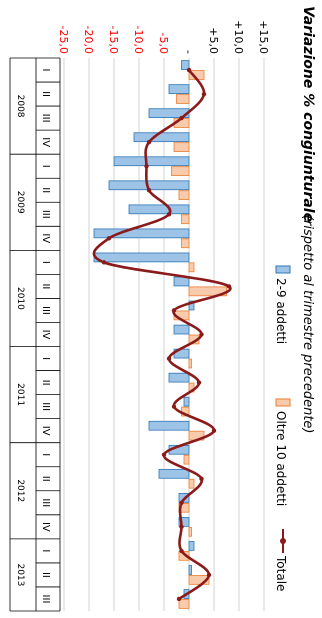  I want to click on y-tick-label: +5,0, so click(213, 40).